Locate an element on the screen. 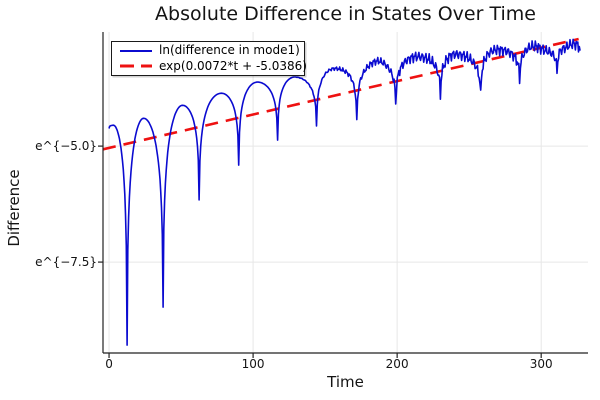 The image size is (600, 400). legend-entry-difference: ln(difference in mode1) is located at coordinates (208, 51).